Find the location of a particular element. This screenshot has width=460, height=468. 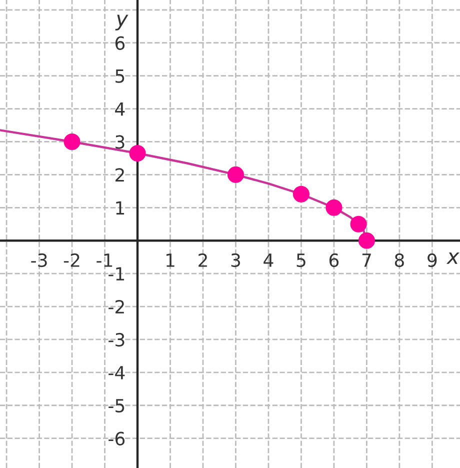

y-tick-label: 6 is located at coordinates (120, 43).